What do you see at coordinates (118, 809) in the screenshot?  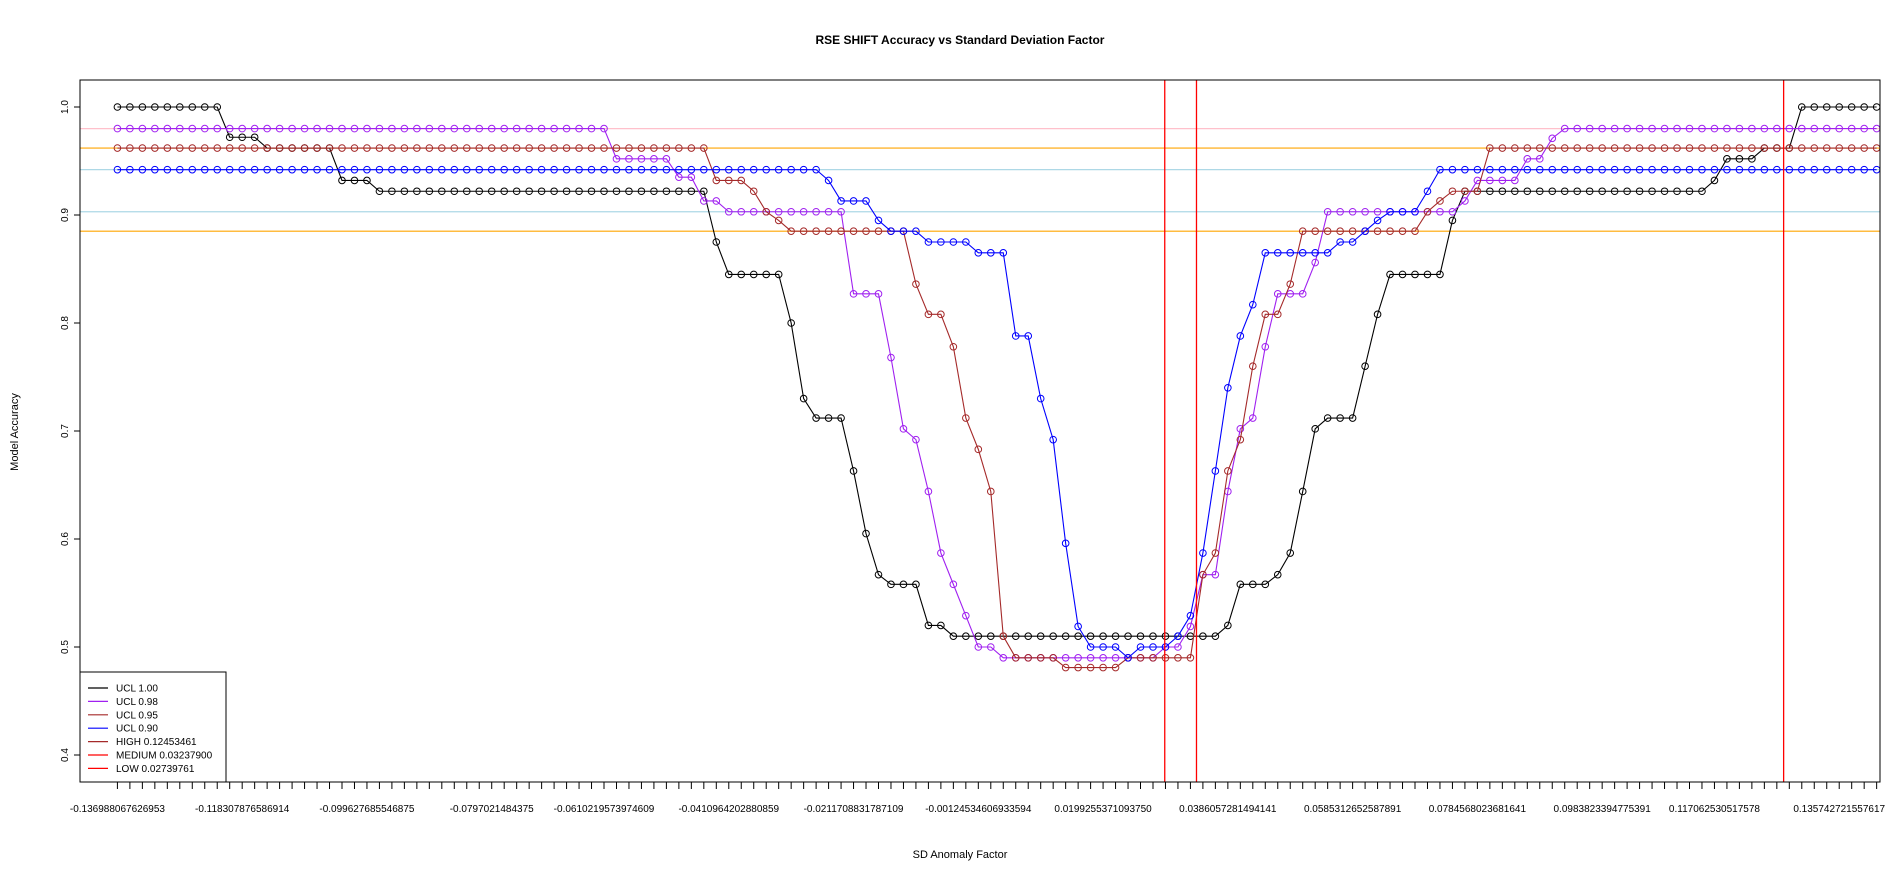 I see `x-tick-label: -0.136988067626953` at bounding box center [118, 809].